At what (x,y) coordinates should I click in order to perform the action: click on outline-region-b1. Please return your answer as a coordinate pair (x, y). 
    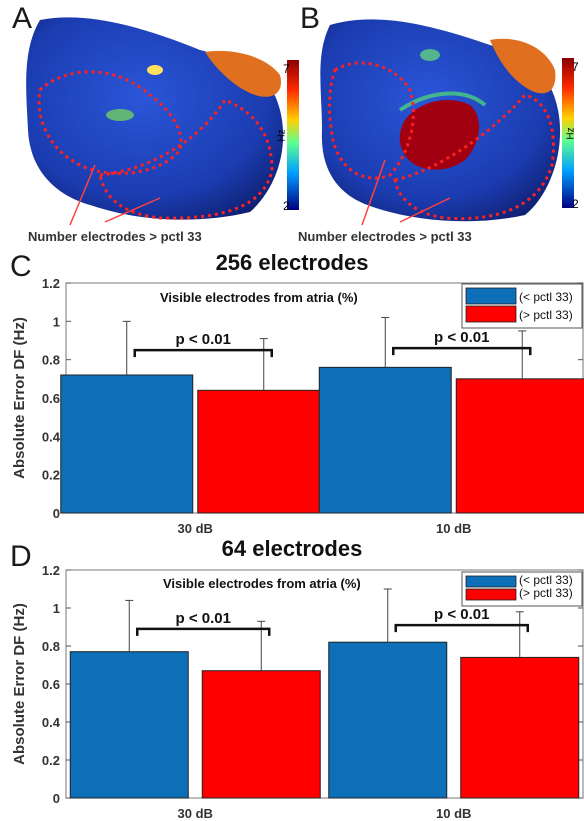
    Looking at the image, I should click on (371, 120).